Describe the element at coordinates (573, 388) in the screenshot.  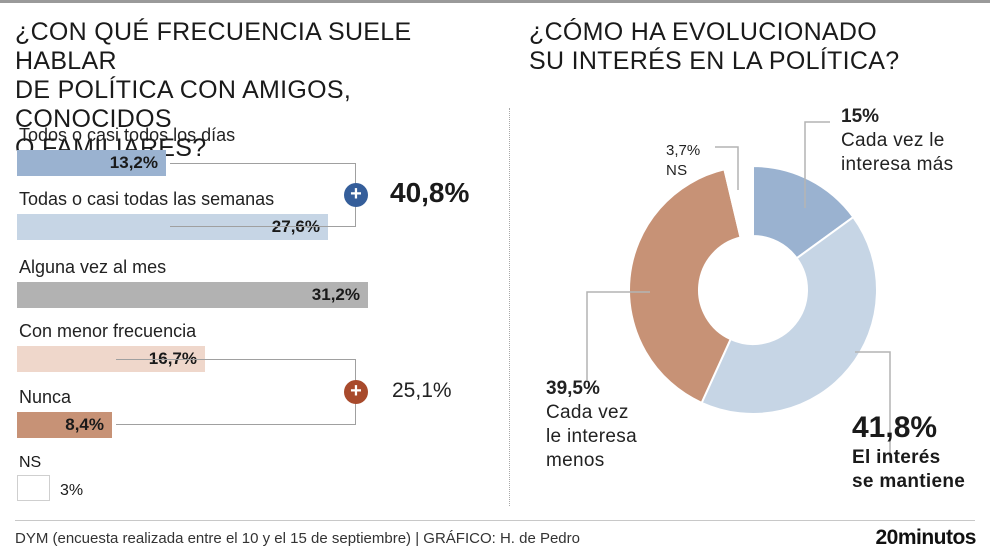
I see `donut-slice-value: 39,5%` at that location.